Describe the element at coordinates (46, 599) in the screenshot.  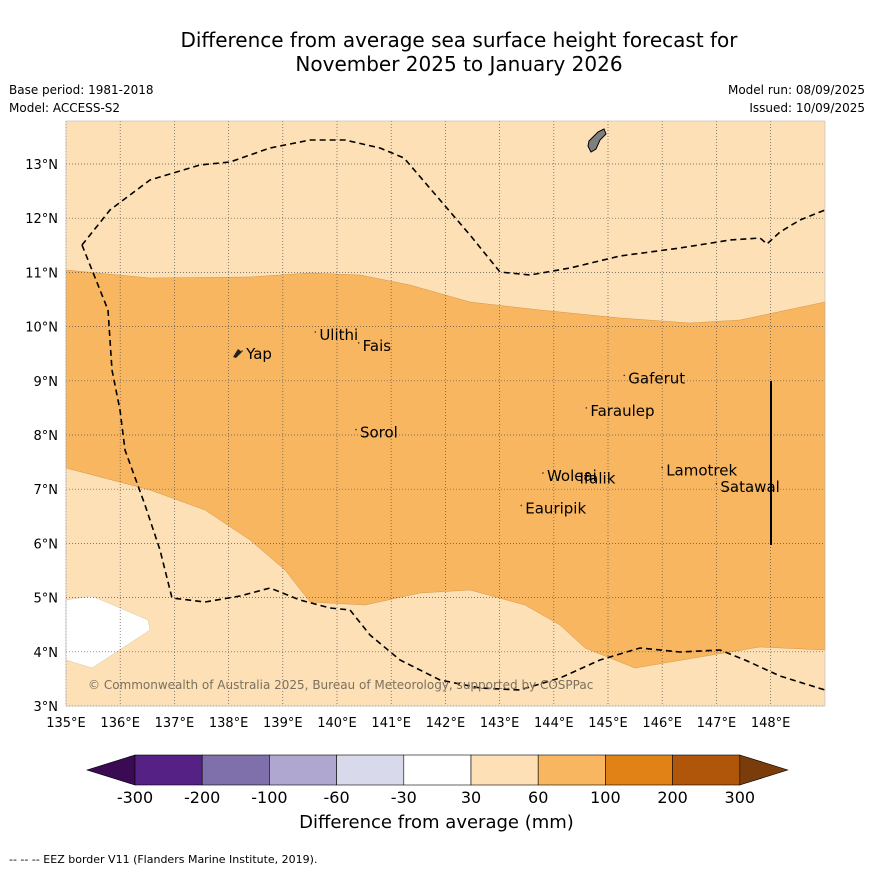
I see `lat-tick-label: 5°N` at that location.